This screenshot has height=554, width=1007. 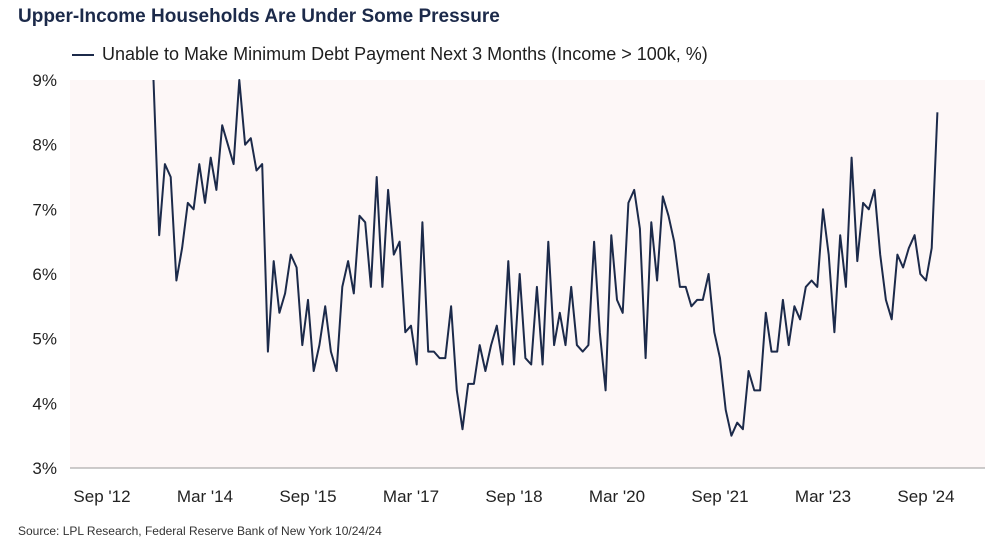 I want to click on legend-swatch, so click(x=83, y=54).